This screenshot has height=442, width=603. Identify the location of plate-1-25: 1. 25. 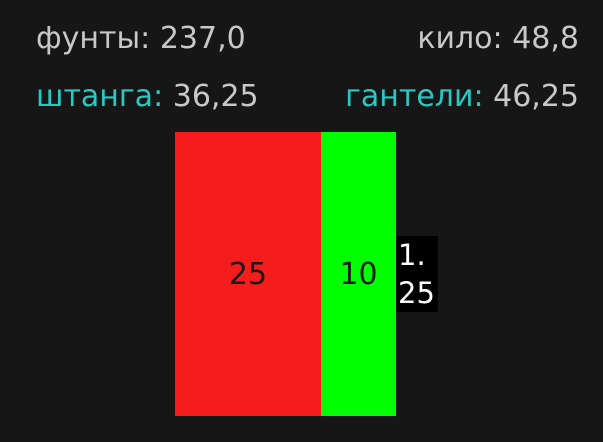
(417, 274).